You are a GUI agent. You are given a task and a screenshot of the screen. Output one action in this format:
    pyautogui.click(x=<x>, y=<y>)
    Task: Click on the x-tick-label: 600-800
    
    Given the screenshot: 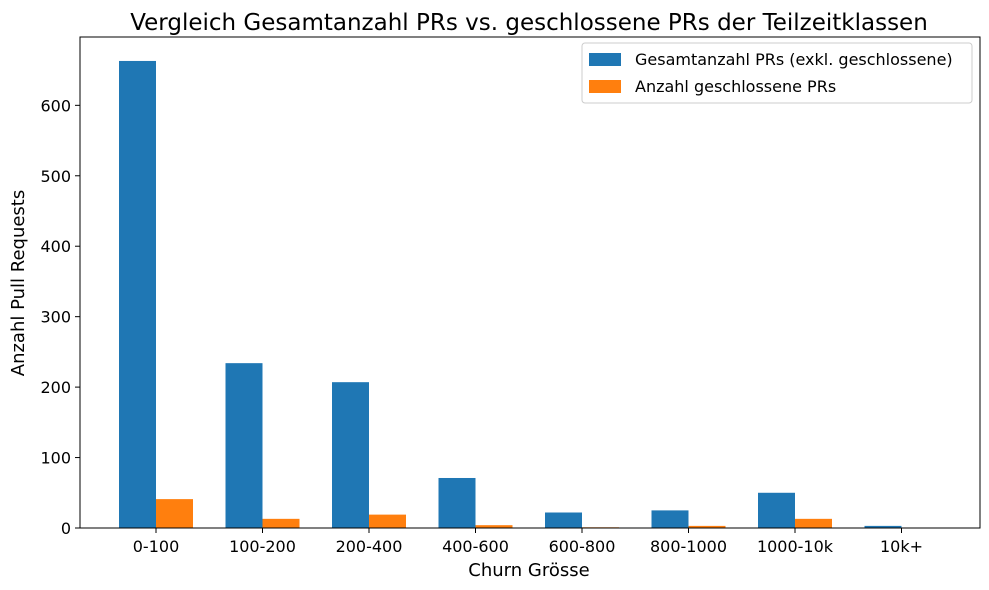 What is the action you would take?
    pyautogui.click(x=582, y=546)
    